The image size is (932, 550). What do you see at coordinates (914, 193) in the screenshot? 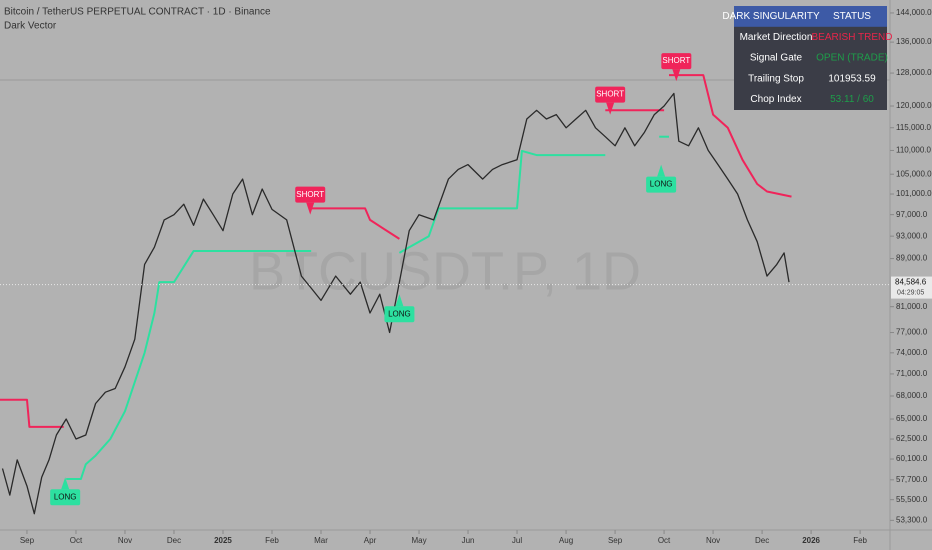
I see `y-tick-label: 101,000.0` at bounding box center [914, 193].